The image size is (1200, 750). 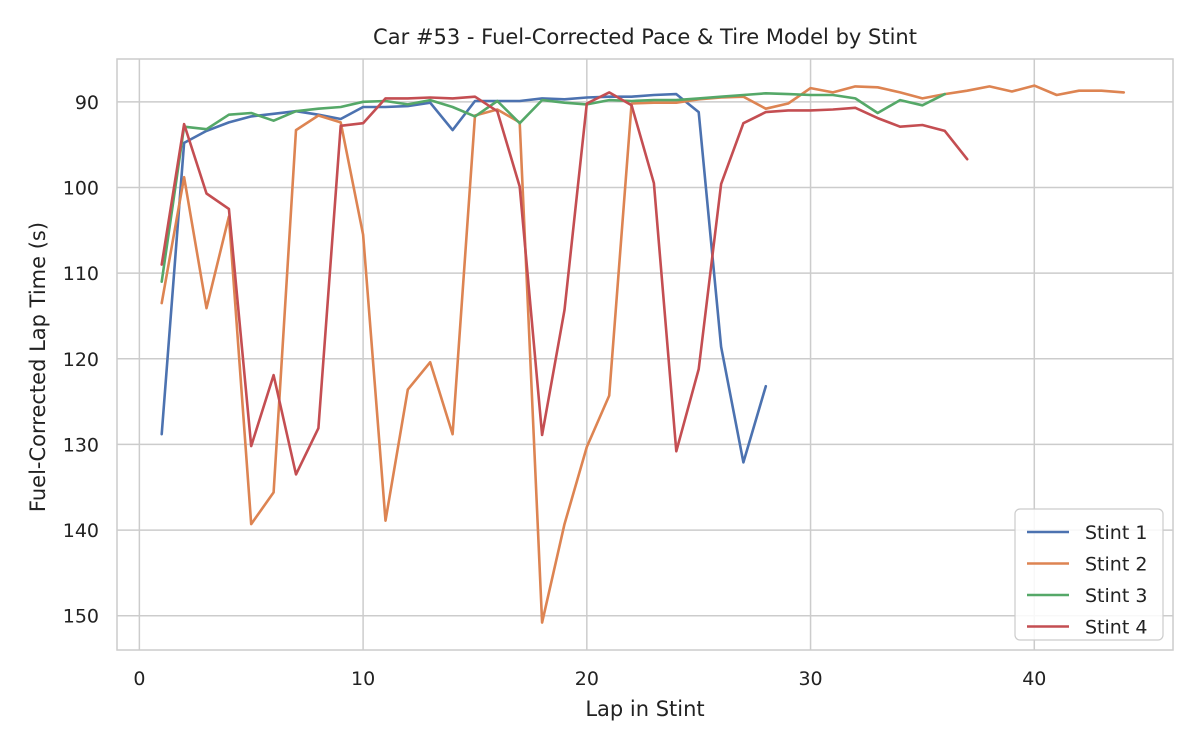 I want to click on y-tick-label: 110, so click(x=81, y=274).